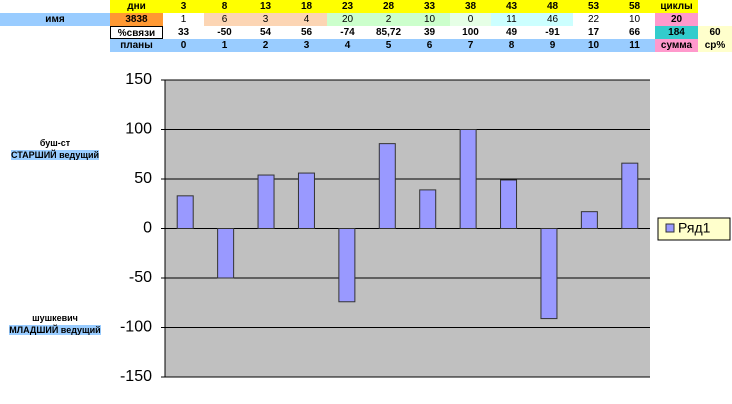  Describe the element at coordinates (136, 327) in the screenshot. I see `y-tick-label: -100` at that location.